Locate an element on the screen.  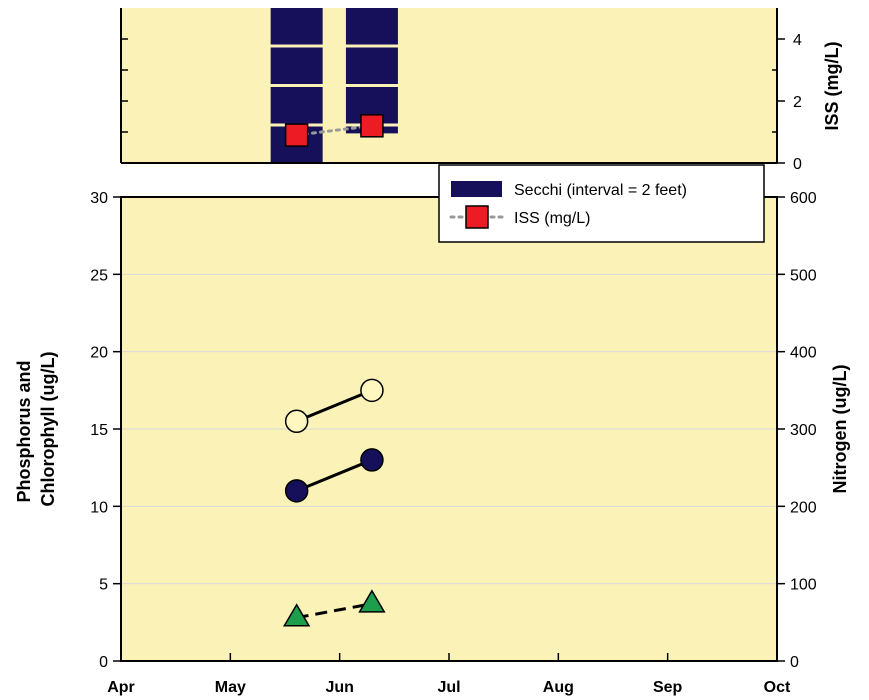
left-tick-label: 0 is located at coordinates (103, 662).